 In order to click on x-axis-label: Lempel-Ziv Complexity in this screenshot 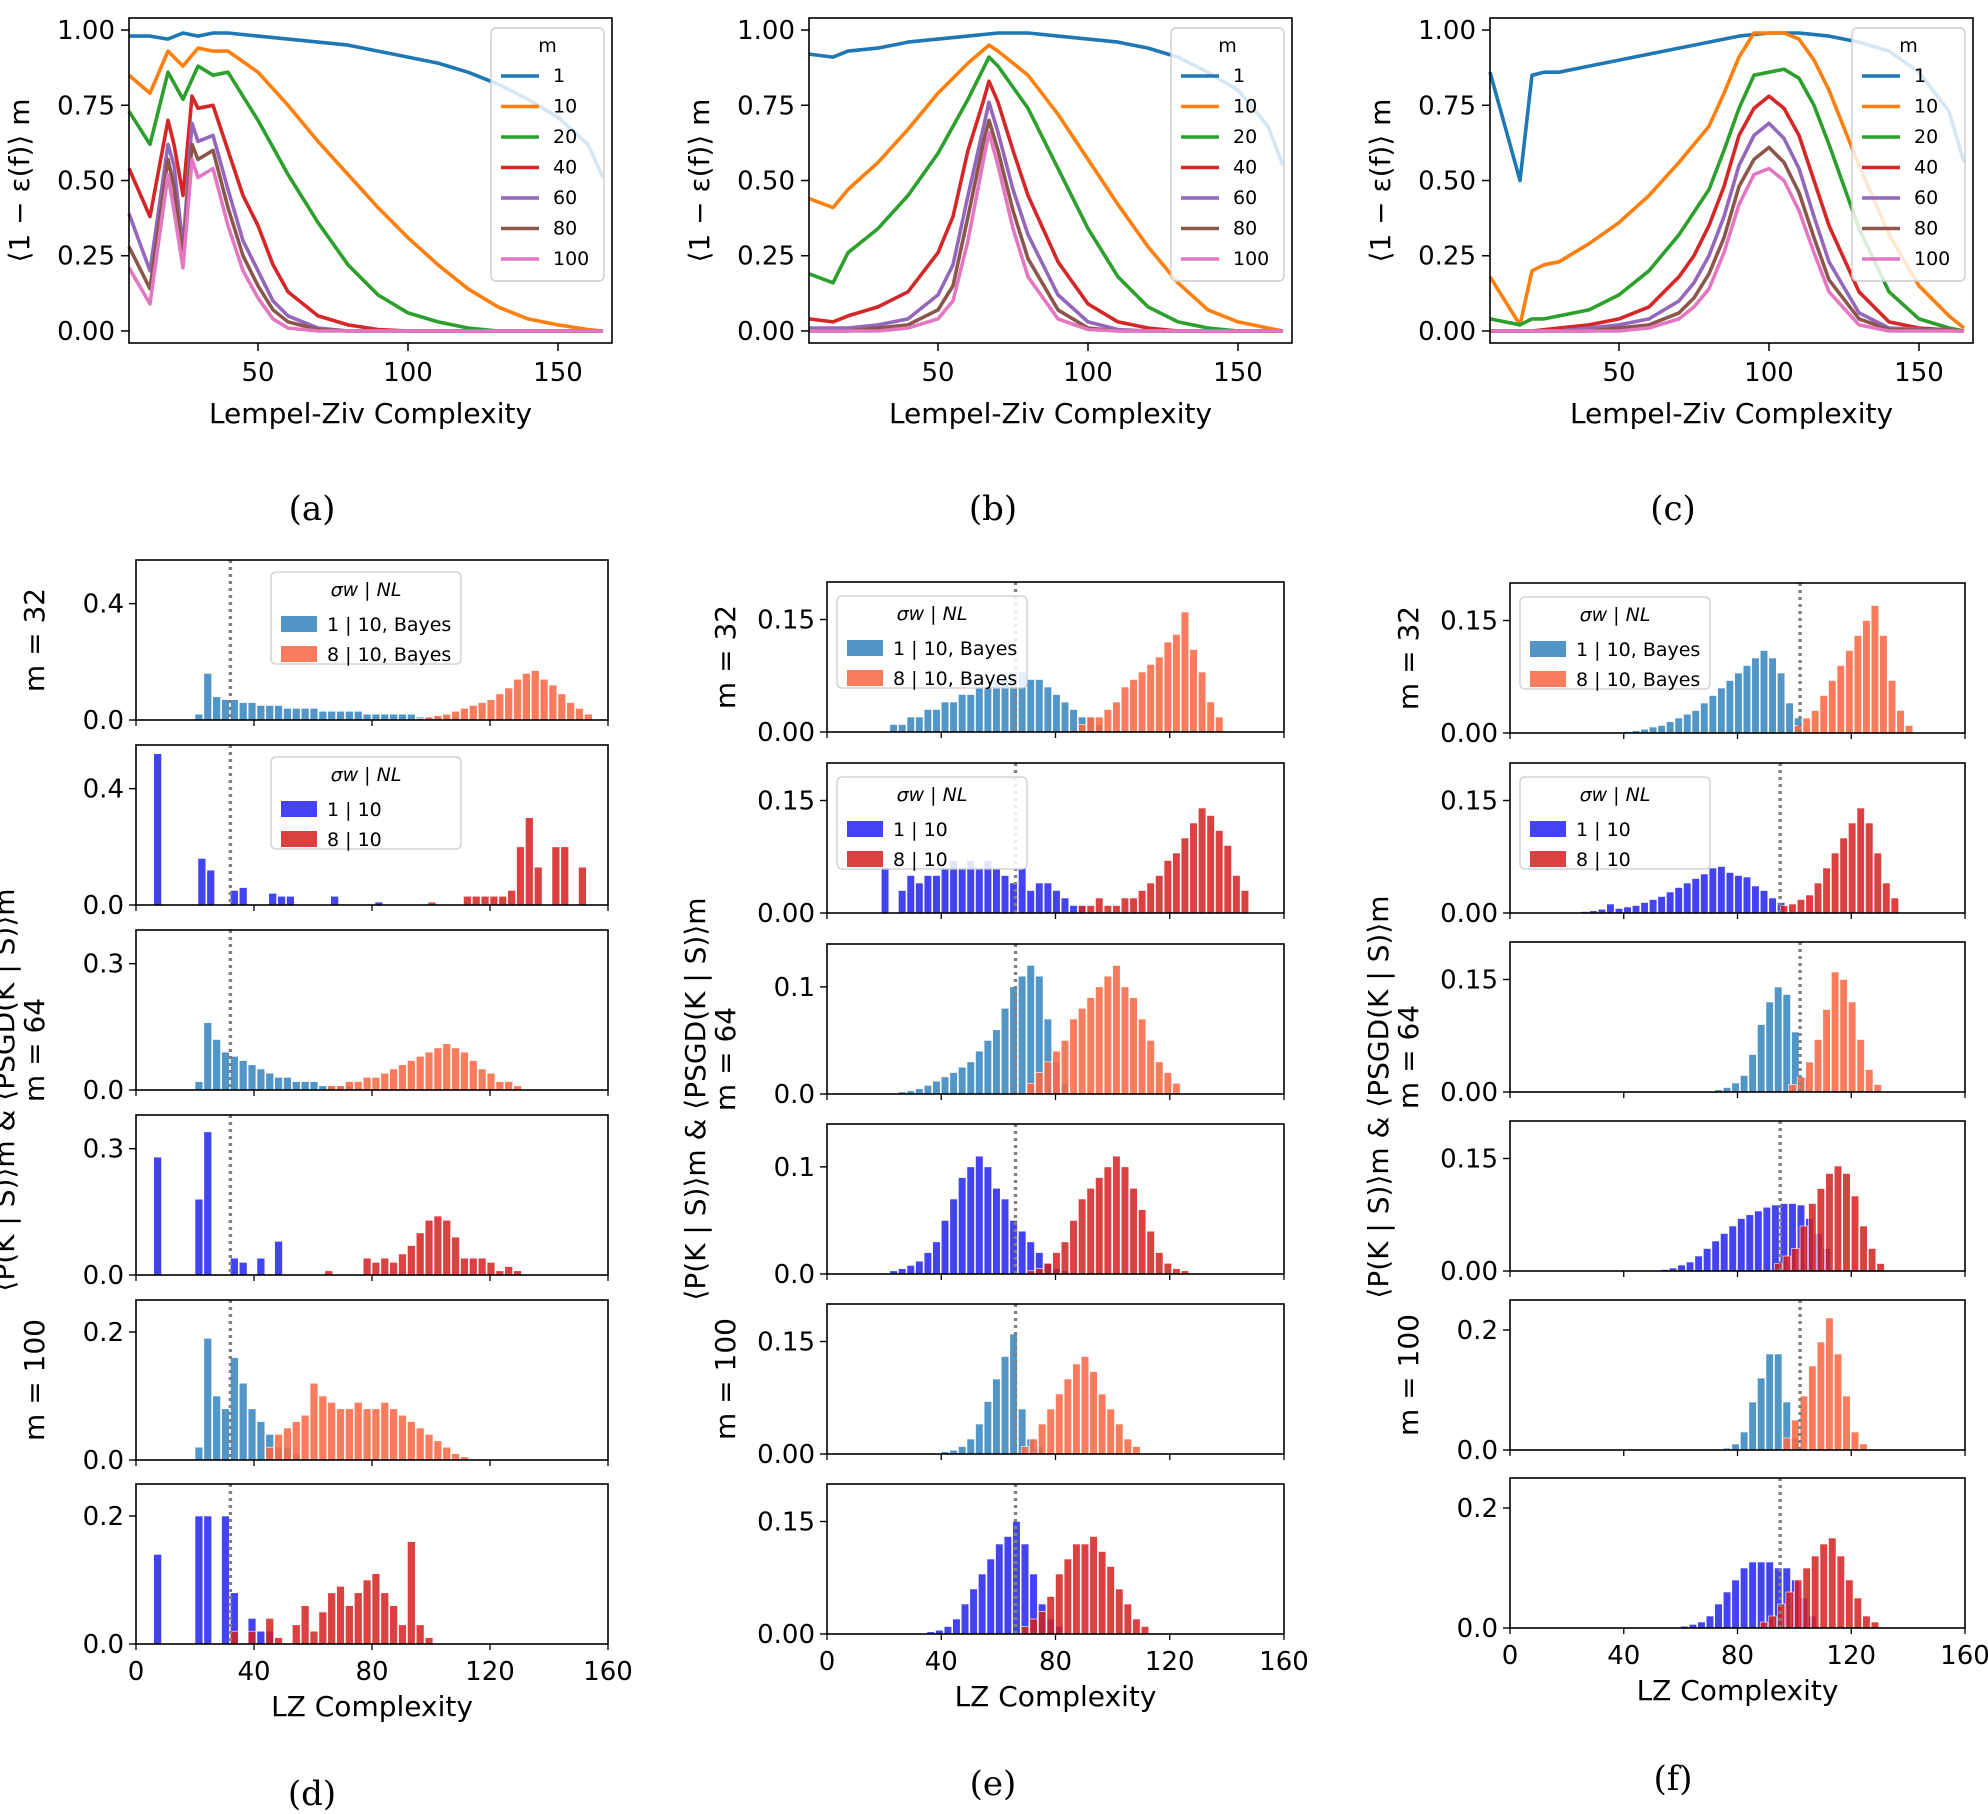, I will do `click(1050, 413)`.